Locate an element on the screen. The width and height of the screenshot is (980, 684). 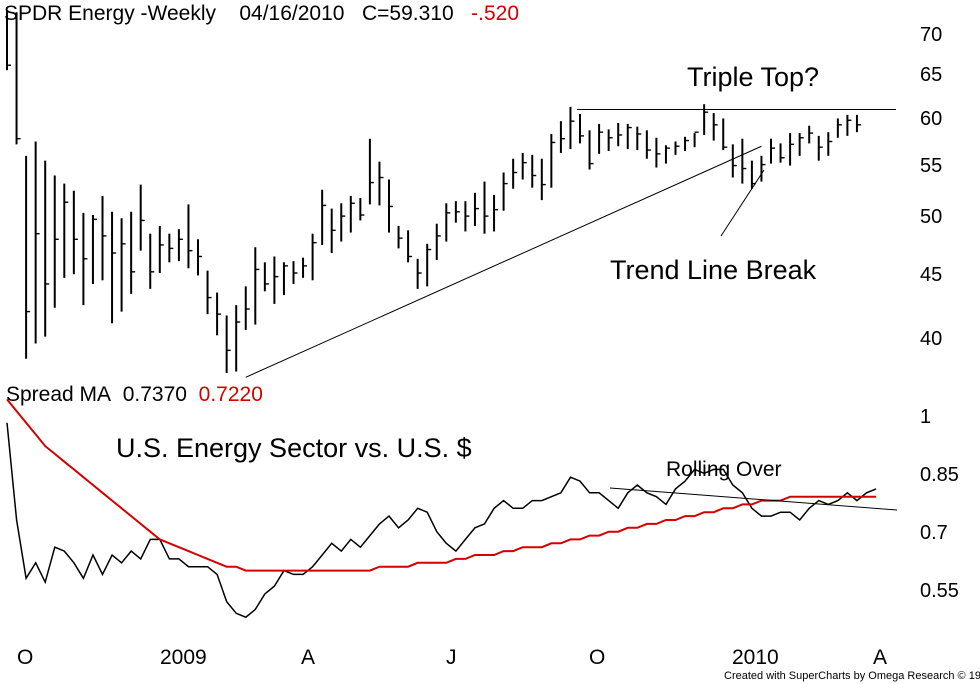
rolling-over-line is located at coordinates (753, 499).